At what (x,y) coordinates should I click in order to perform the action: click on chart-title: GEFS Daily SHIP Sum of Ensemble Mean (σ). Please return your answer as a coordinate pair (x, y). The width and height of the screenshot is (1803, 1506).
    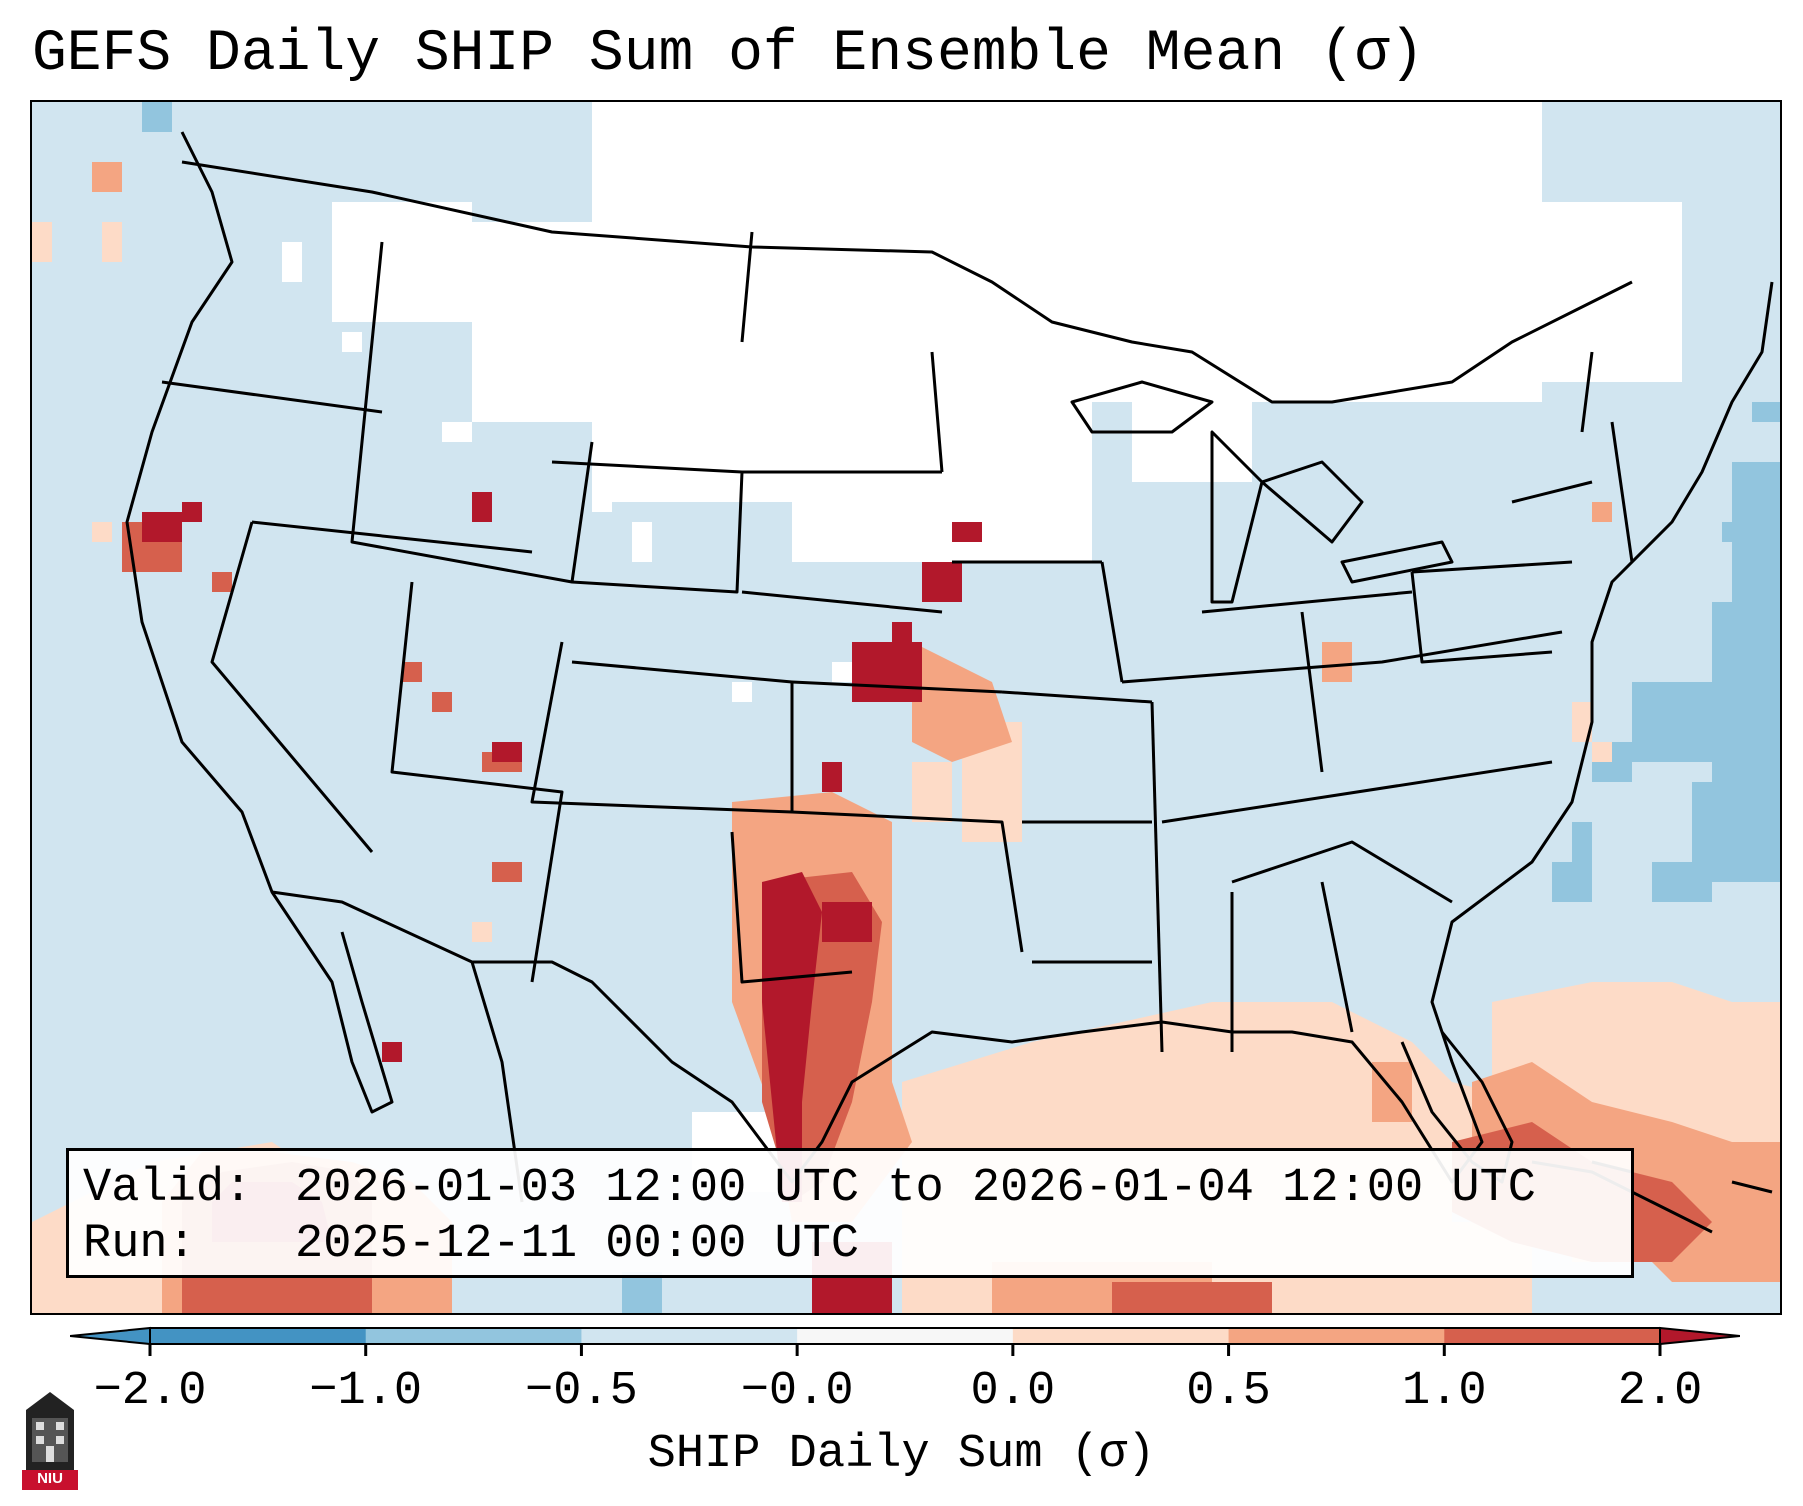
    Looking at the image, I should click on (728, 54).